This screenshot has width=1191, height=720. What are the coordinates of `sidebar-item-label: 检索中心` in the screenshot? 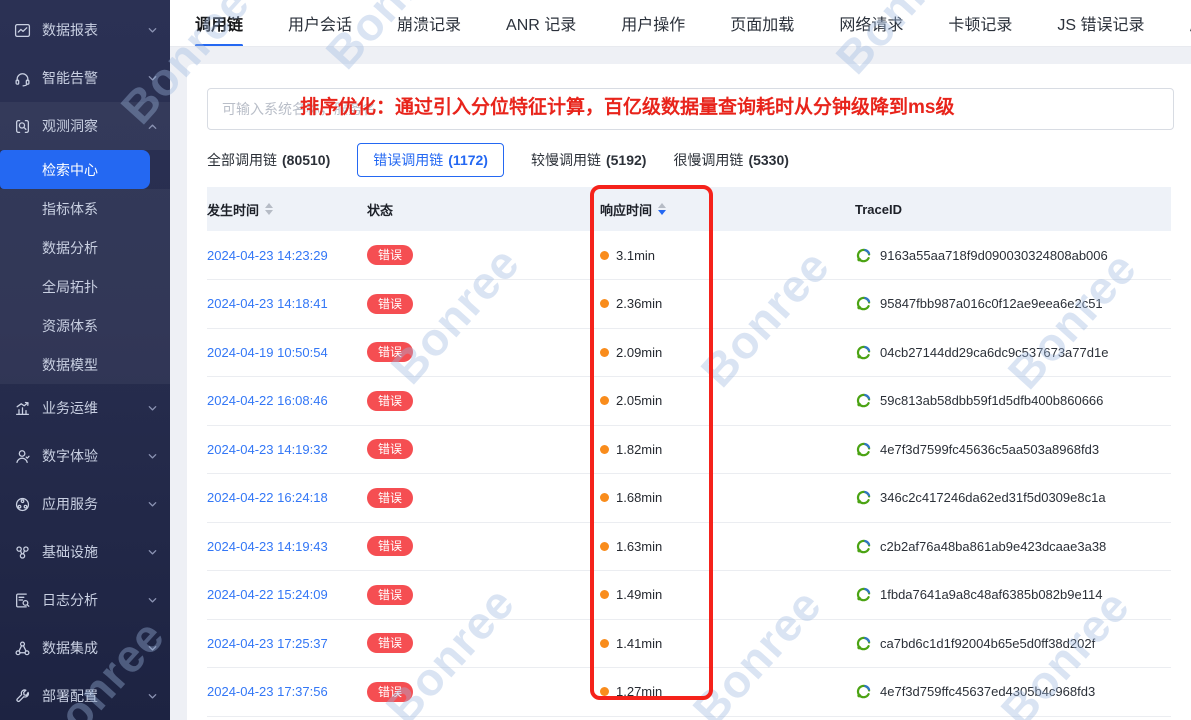 It's located at (70, 169).